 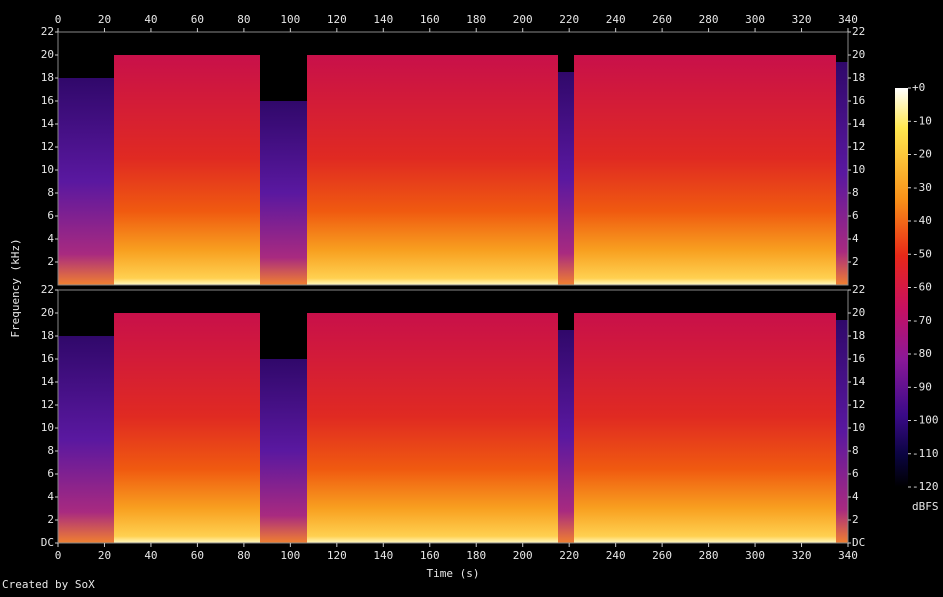 I want to click on colorbar-tick-label: +0, so click(x=918, y=87).